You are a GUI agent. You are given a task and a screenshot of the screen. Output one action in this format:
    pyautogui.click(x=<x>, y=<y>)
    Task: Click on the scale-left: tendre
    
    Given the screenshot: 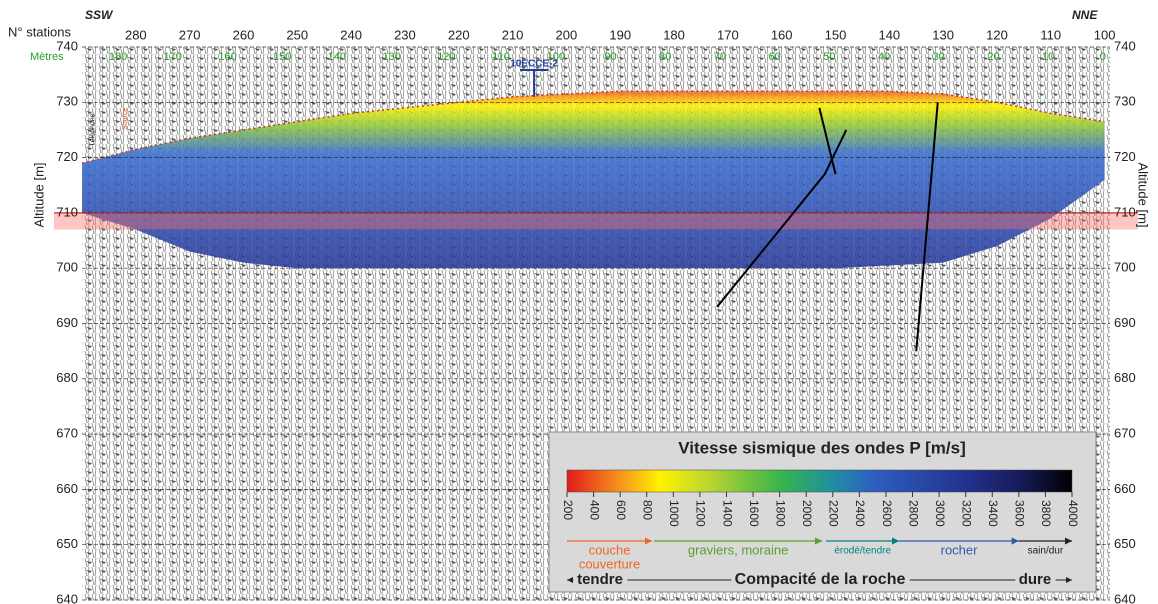 What is the action you would take?
    pyautogui.click(x=600, y=579)
    